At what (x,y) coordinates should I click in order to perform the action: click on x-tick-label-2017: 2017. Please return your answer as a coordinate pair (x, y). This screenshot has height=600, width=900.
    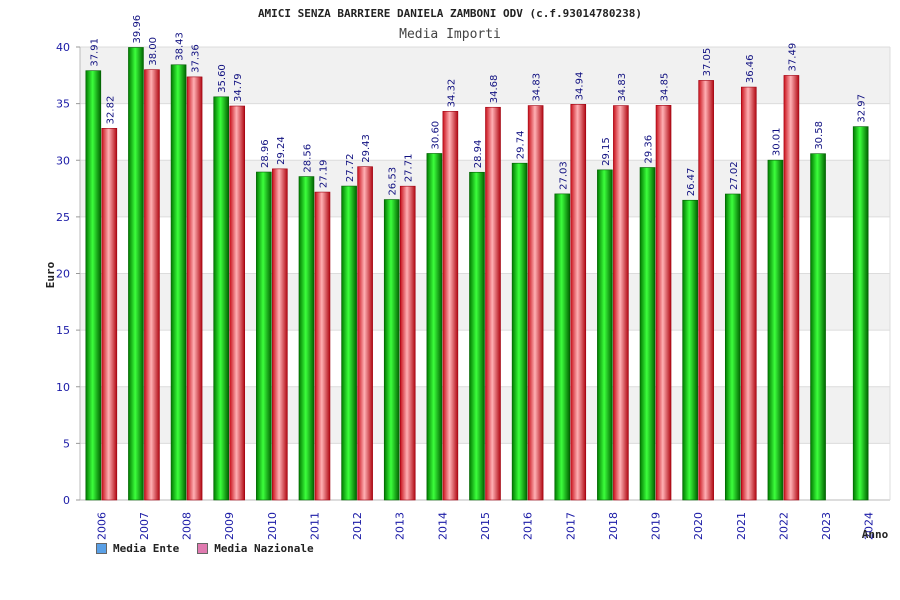
    Looking at the image, I should click on (570, 526).